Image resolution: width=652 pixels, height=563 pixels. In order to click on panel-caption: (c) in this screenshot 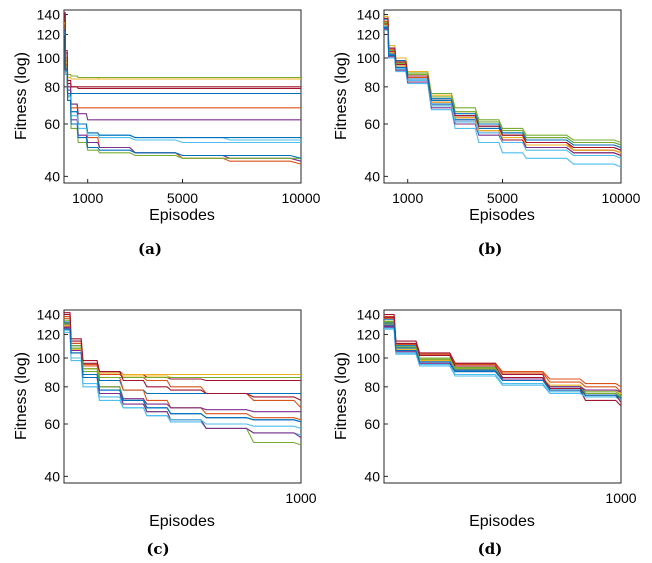, I will do `click(157, 549)`.